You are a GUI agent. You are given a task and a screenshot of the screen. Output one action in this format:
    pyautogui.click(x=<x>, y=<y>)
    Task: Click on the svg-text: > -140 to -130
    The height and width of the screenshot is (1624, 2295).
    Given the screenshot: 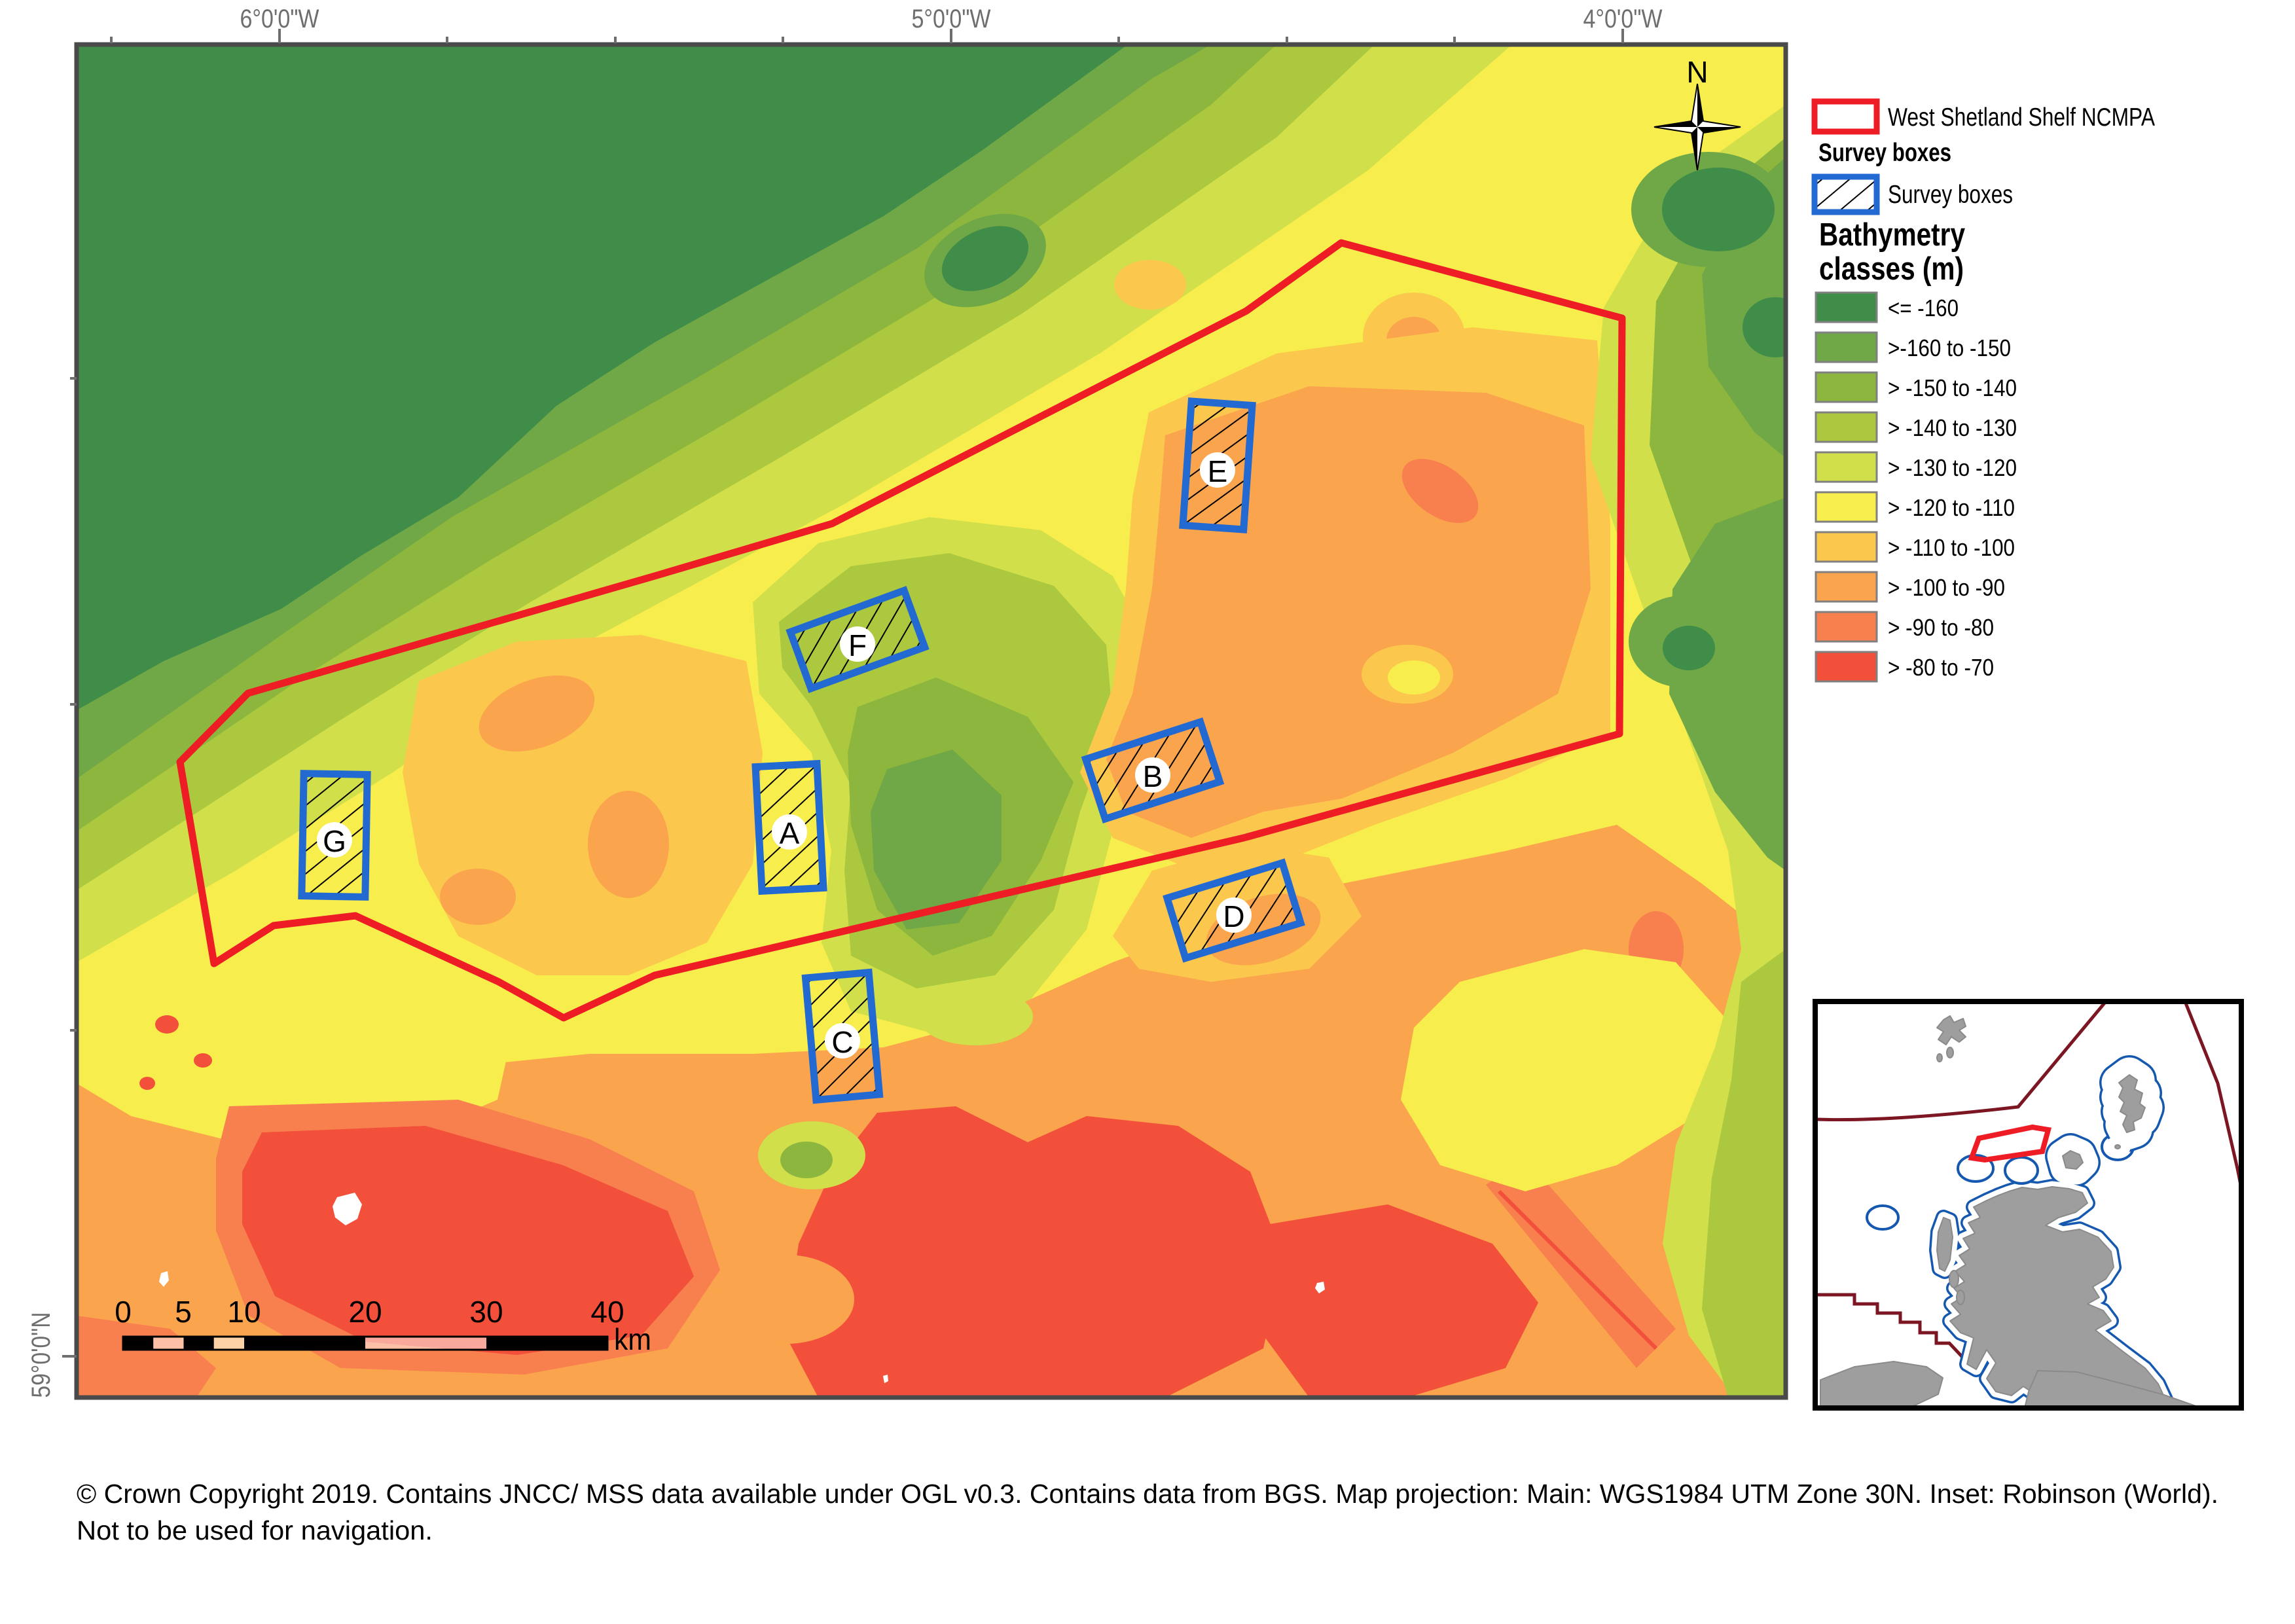 What is the action you would take?
    pyautogui.click(x=1953, y=427)
    